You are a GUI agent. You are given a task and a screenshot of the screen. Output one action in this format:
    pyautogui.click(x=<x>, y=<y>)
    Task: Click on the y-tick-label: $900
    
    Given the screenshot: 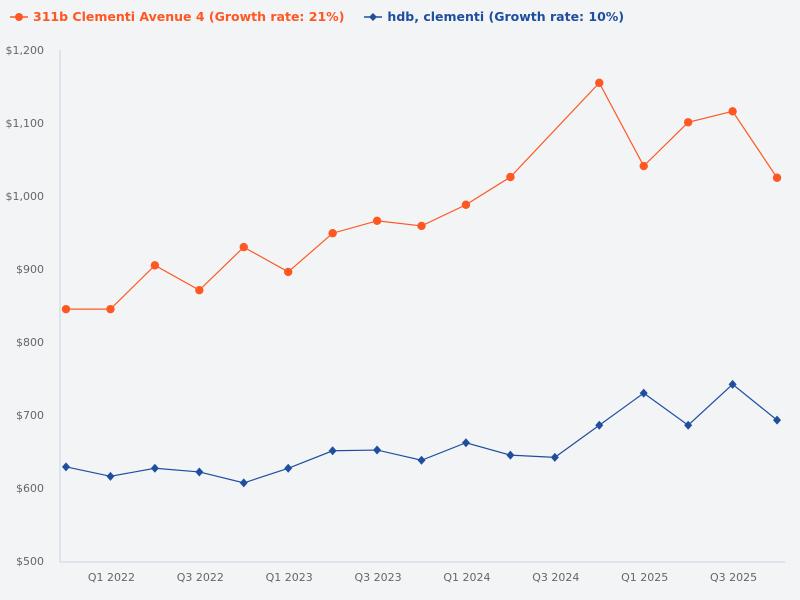 What is the action you would take?
    pyautogui.click(x=30, y=269)
    